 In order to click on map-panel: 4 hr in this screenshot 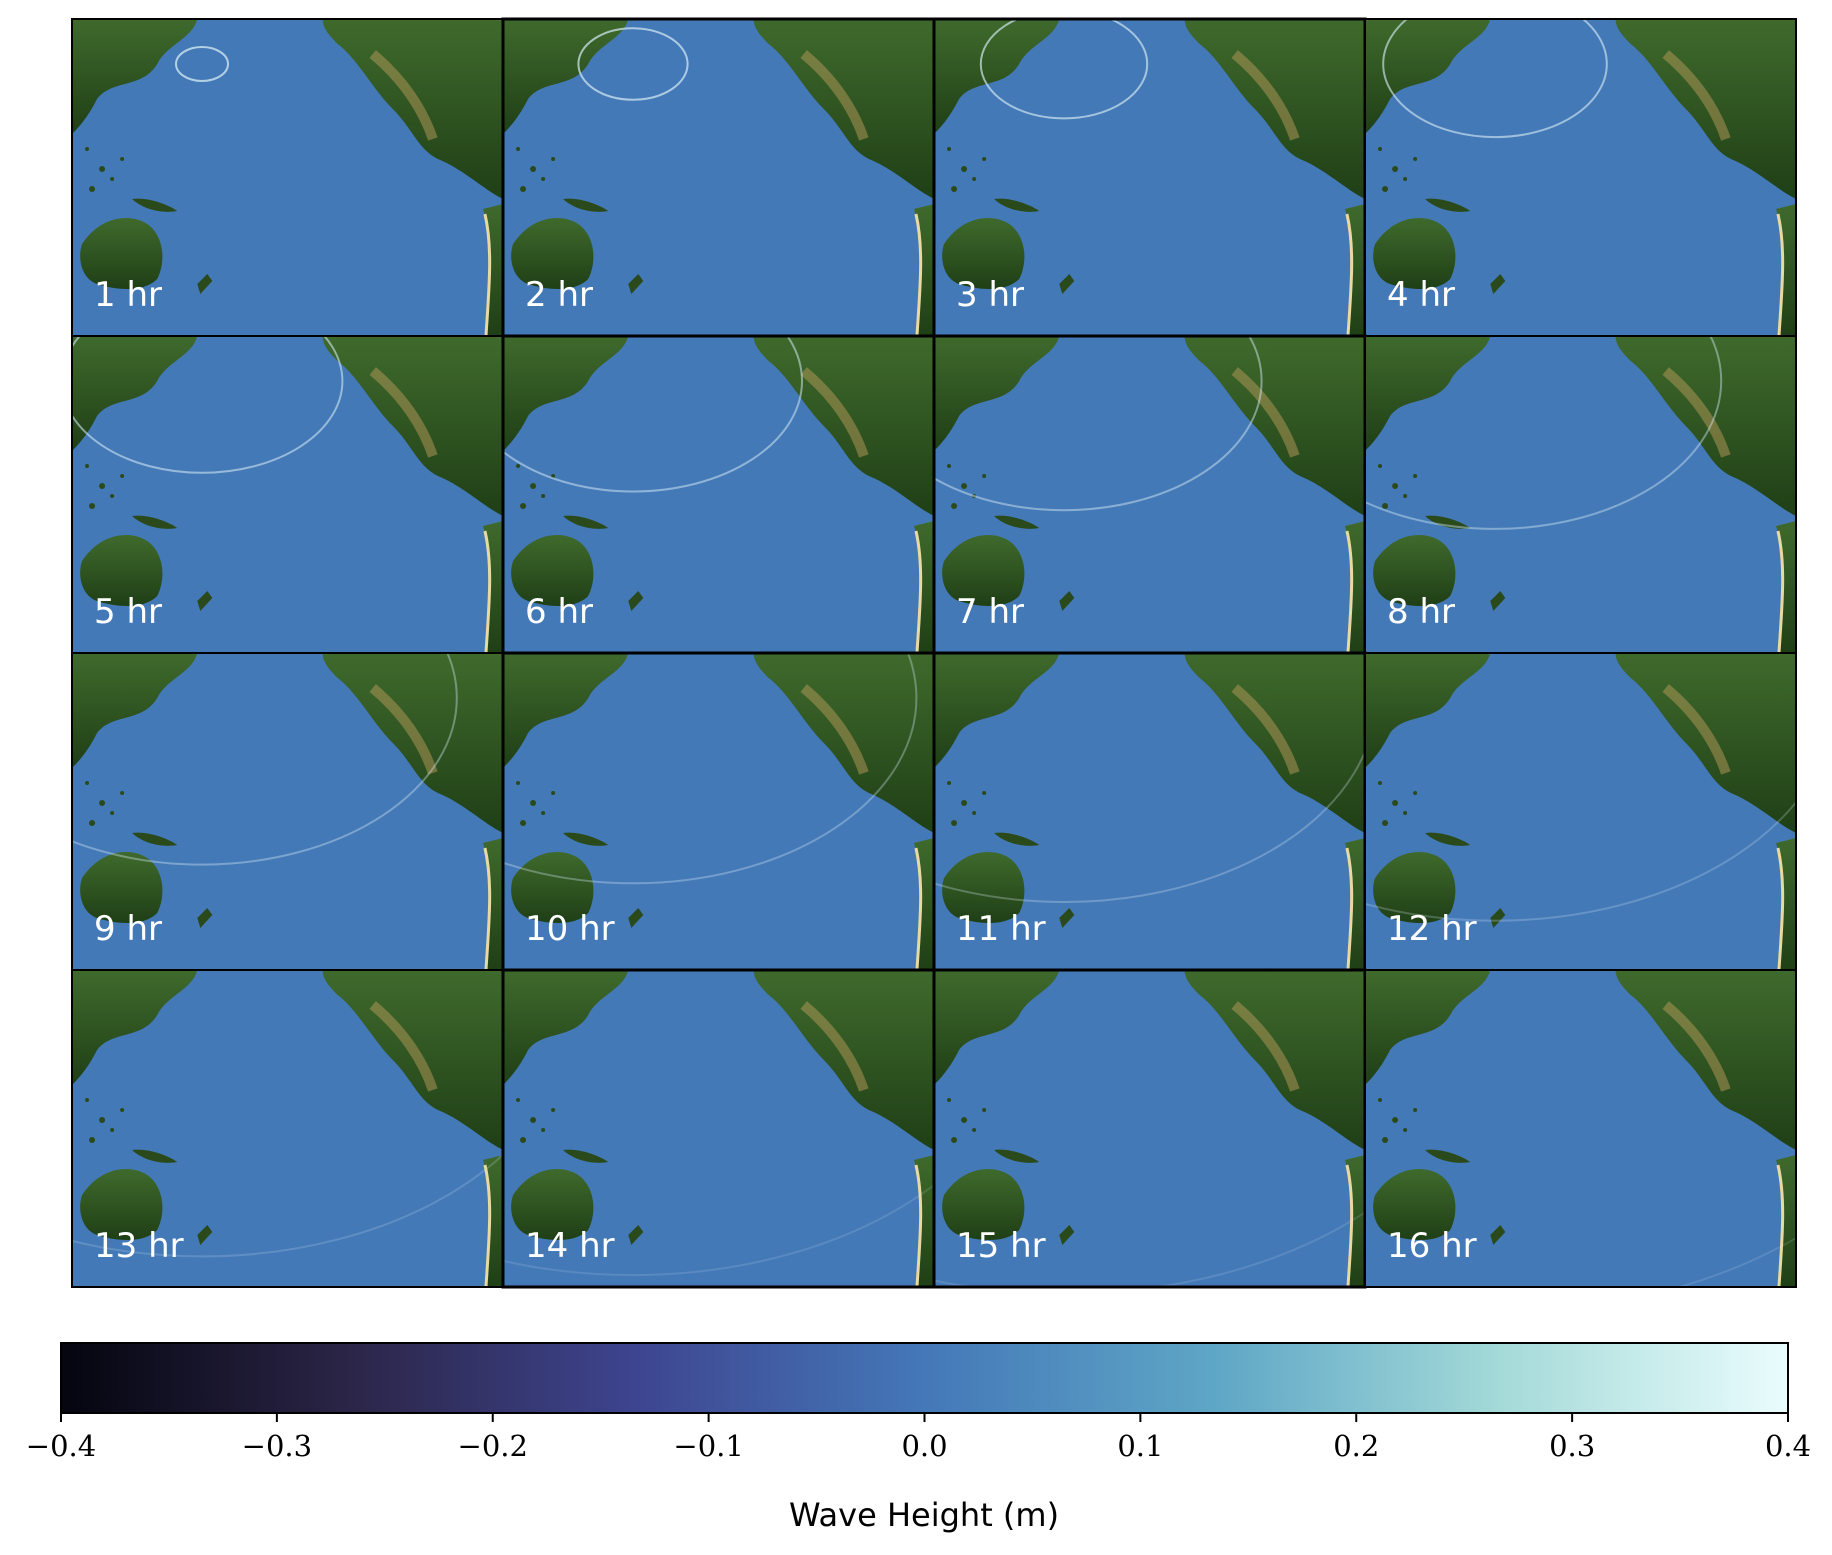, I will do `click(1580, 177)`.